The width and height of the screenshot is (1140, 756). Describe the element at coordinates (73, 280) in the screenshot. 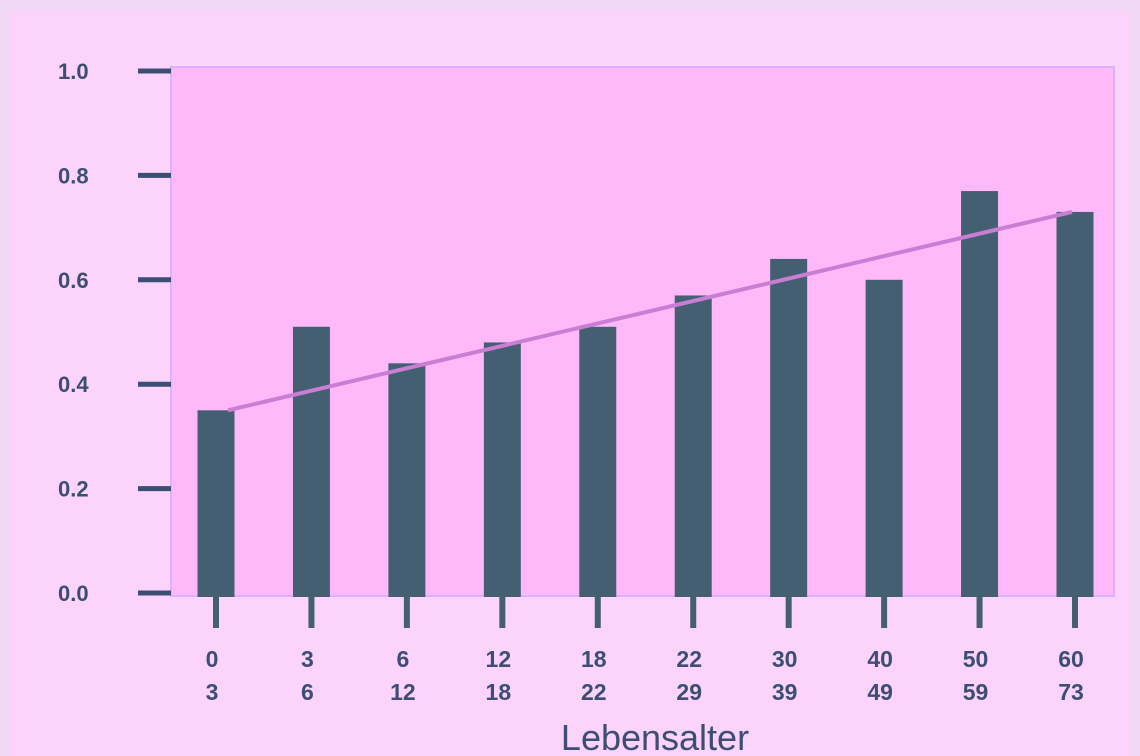

I see `y-tick-label: 0.6` at that location.